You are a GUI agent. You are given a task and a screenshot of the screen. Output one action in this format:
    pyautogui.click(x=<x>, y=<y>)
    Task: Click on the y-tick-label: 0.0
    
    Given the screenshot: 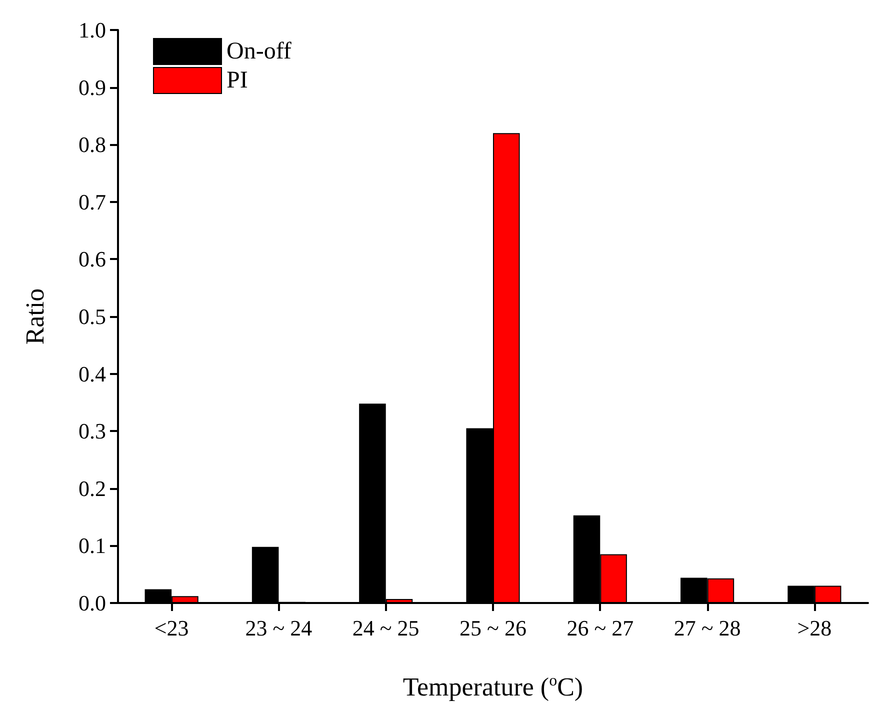 What is the action you would take?
    pyautogui.click(x=92, y=603)
    